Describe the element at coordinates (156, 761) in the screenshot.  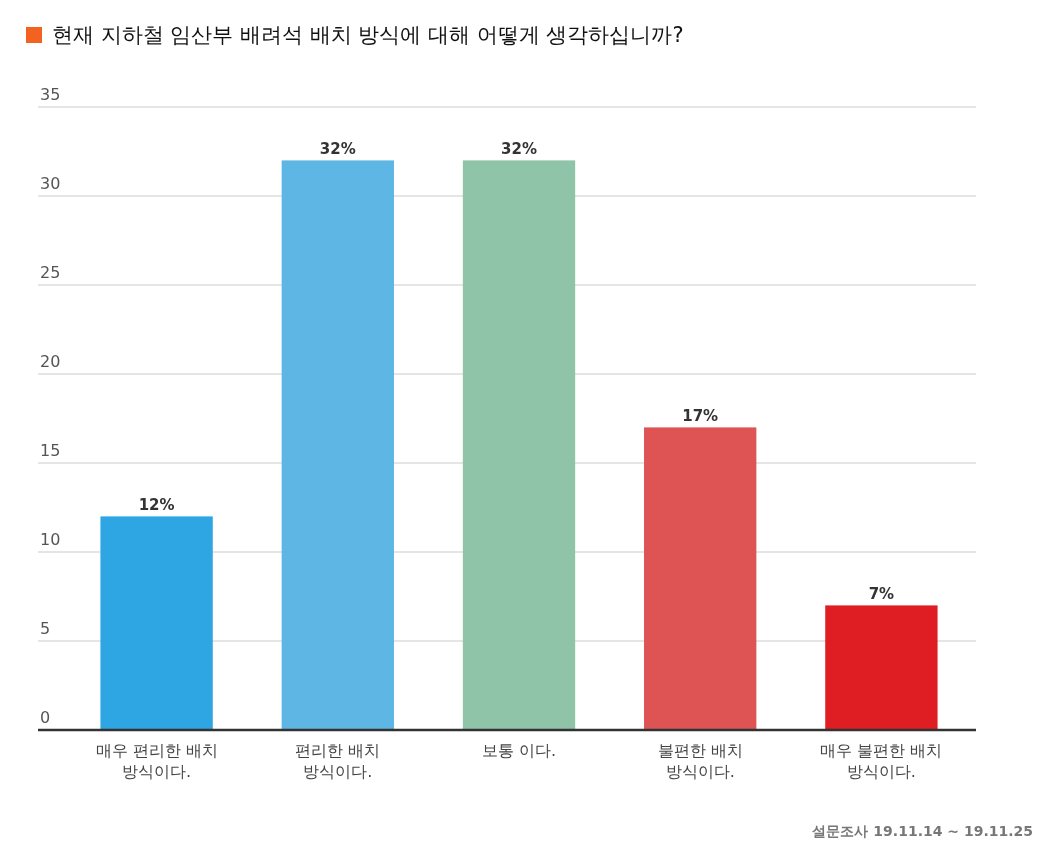
I see `x-tick-label: 매우 편리한 배치 방식이다.` at that location.